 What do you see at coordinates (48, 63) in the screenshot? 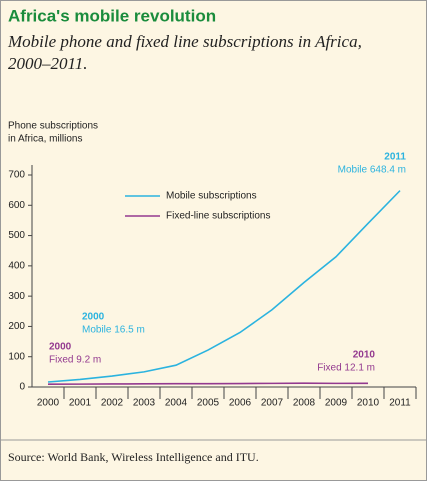
I see `chart-subtitle: 2000–2011.` at bounding box center [48, 63].